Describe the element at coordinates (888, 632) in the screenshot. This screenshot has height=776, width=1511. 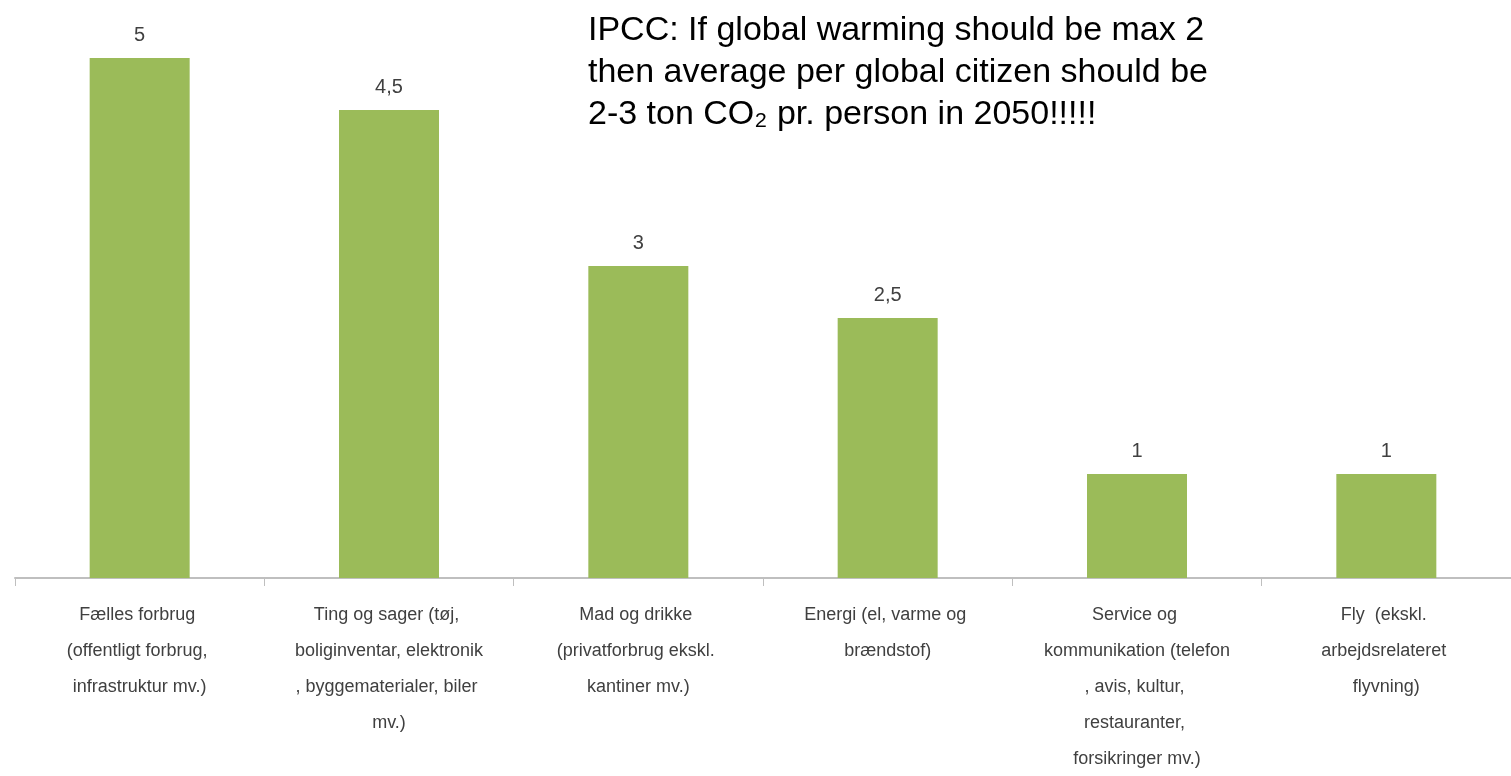
I see `x-tick-label: Energi (el, varme og brændstof)` at that location.